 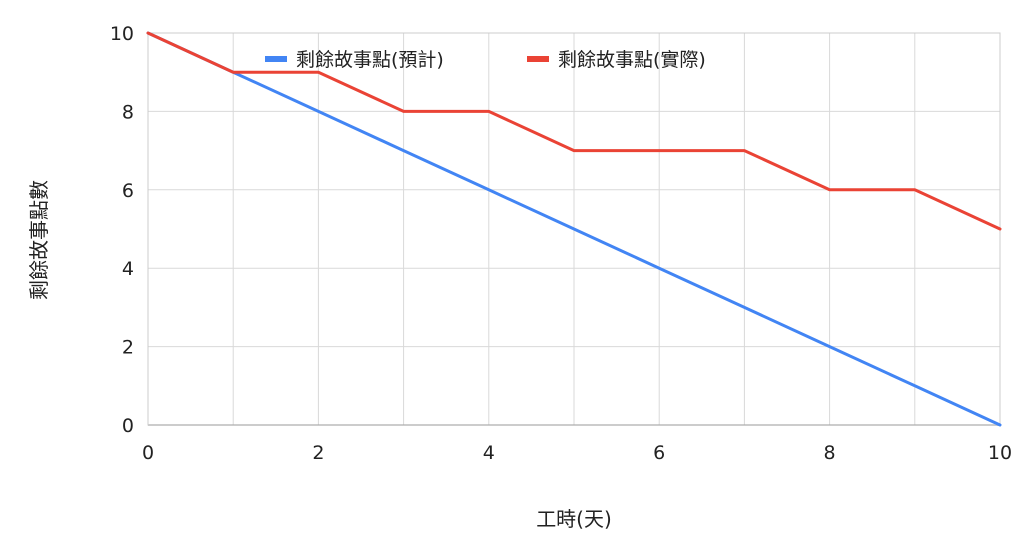 I want to click on x-tick-label: 6, so click(x=659, y=453).